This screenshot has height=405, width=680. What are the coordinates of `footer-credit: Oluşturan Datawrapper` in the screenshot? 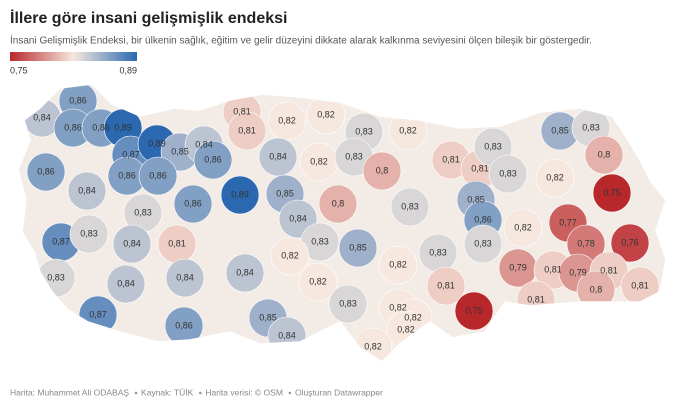 It's located at (339, 392).